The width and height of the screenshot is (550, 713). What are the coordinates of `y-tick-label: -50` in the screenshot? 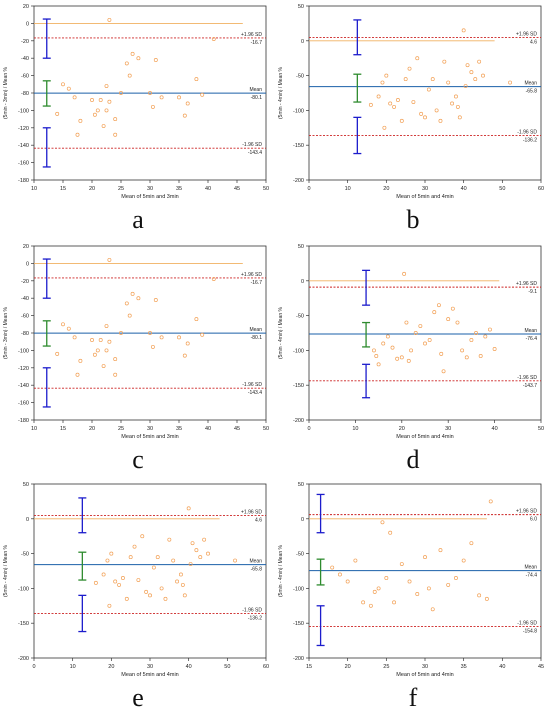 It's located at (300, 555).